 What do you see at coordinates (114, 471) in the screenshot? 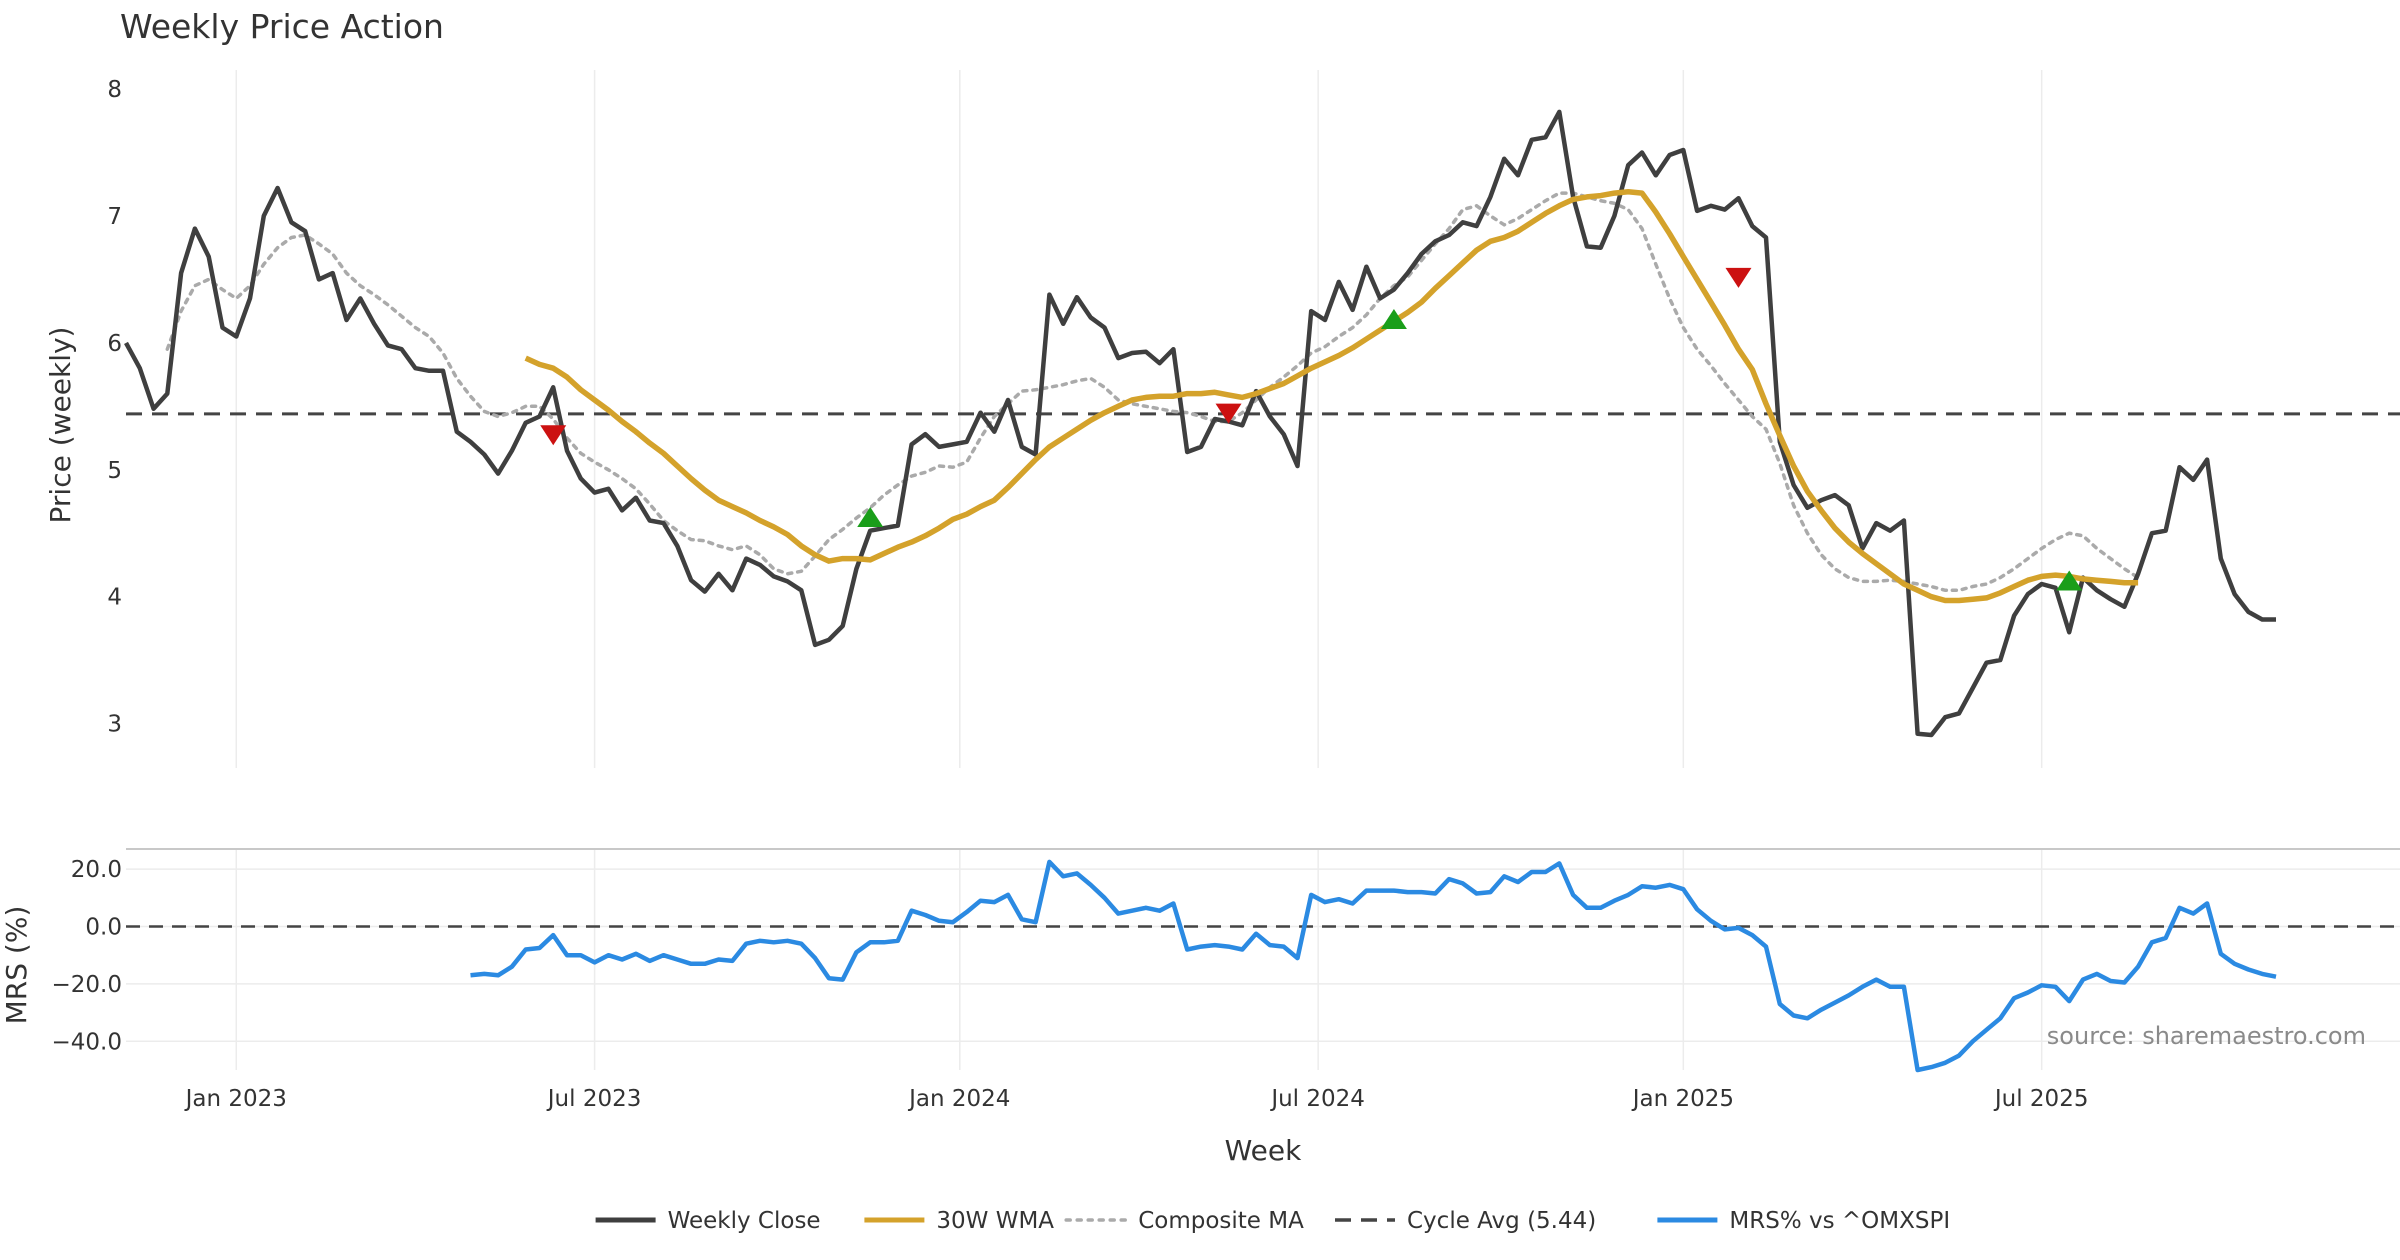
I see `price-y-tick-2: 5` at bounding box center [114, 471].